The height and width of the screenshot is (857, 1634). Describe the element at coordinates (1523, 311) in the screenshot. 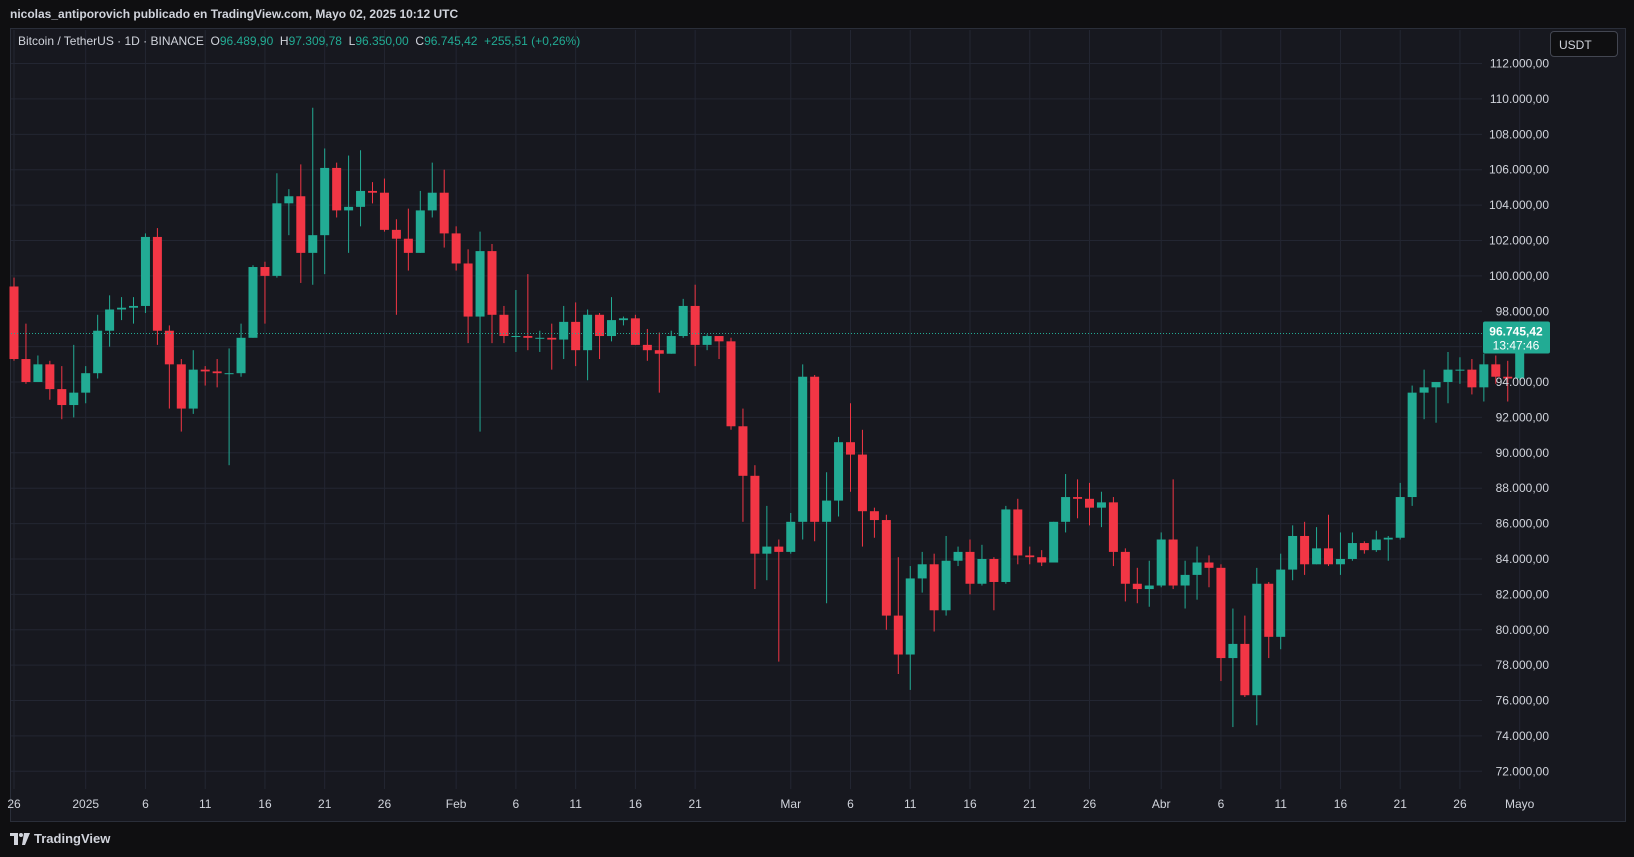

I see `price-tick-label: 98.000,00` at that location.